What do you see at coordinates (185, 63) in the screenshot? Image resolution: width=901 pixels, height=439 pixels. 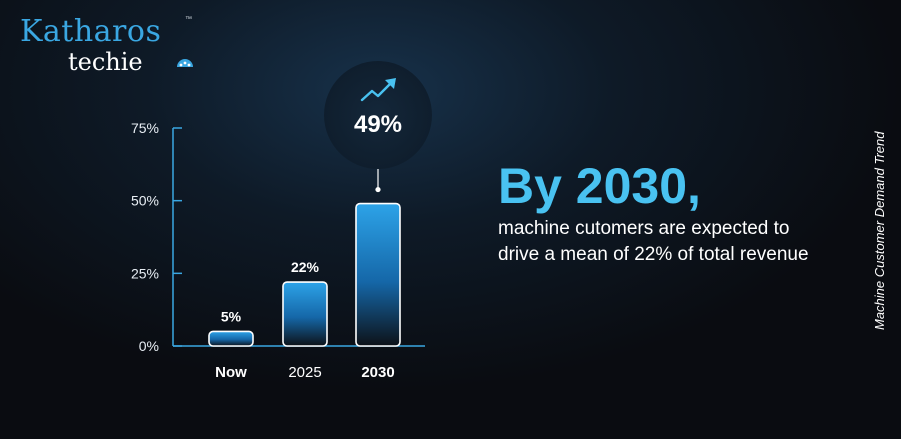 I see `logo-dome-icon` at bounding box center [185, 63].